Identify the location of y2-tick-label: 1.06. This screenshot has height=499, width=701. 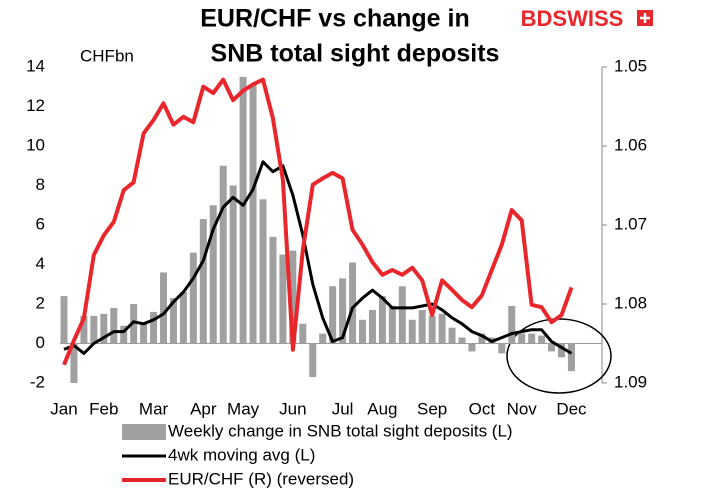
(630, 144).